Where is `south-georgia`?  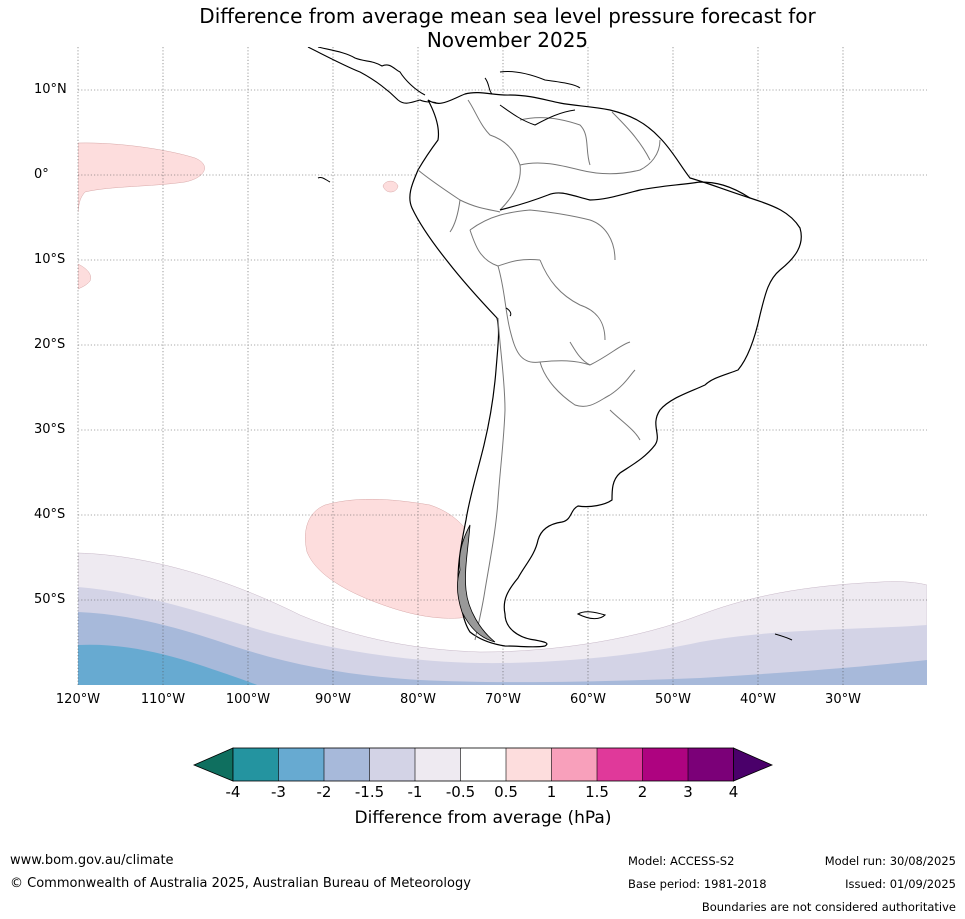
south-georgia is located at coordinates (783, 637).